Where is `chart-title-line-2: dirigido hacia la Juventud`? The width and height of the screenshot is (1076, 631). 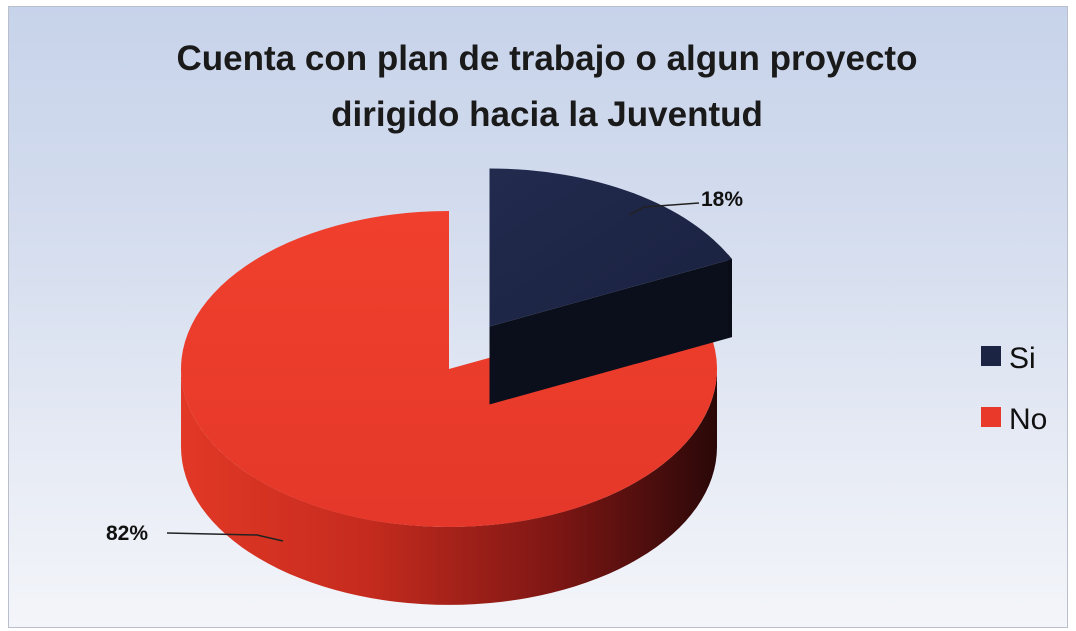 chart-title-line-2: dirigido hacia la Juventud is located at coordinates (547, 114).